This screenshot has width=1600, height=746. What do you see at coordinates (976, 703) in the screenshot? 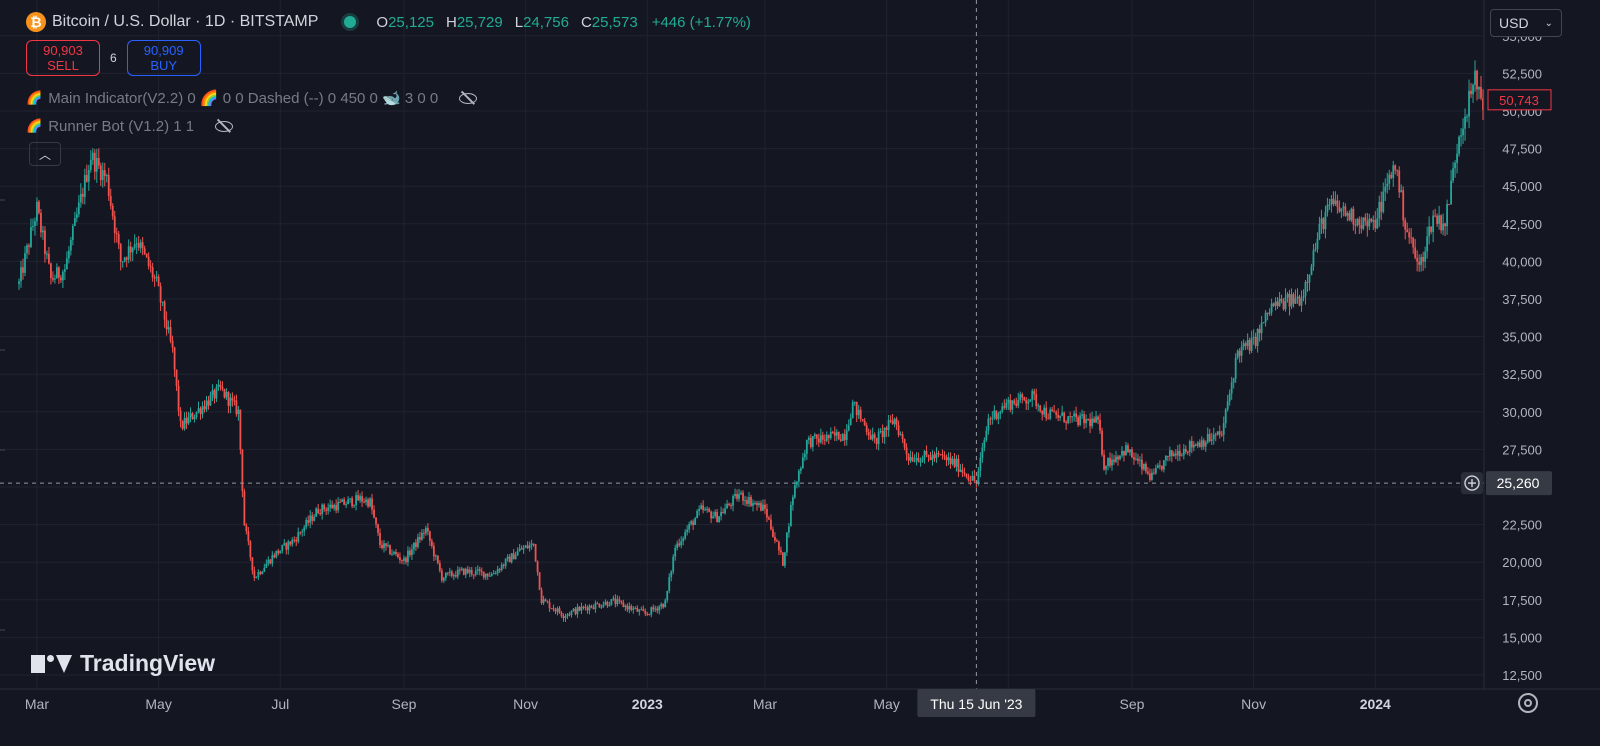
I see `crosshair-date-box` at bounding box center [976, 703].